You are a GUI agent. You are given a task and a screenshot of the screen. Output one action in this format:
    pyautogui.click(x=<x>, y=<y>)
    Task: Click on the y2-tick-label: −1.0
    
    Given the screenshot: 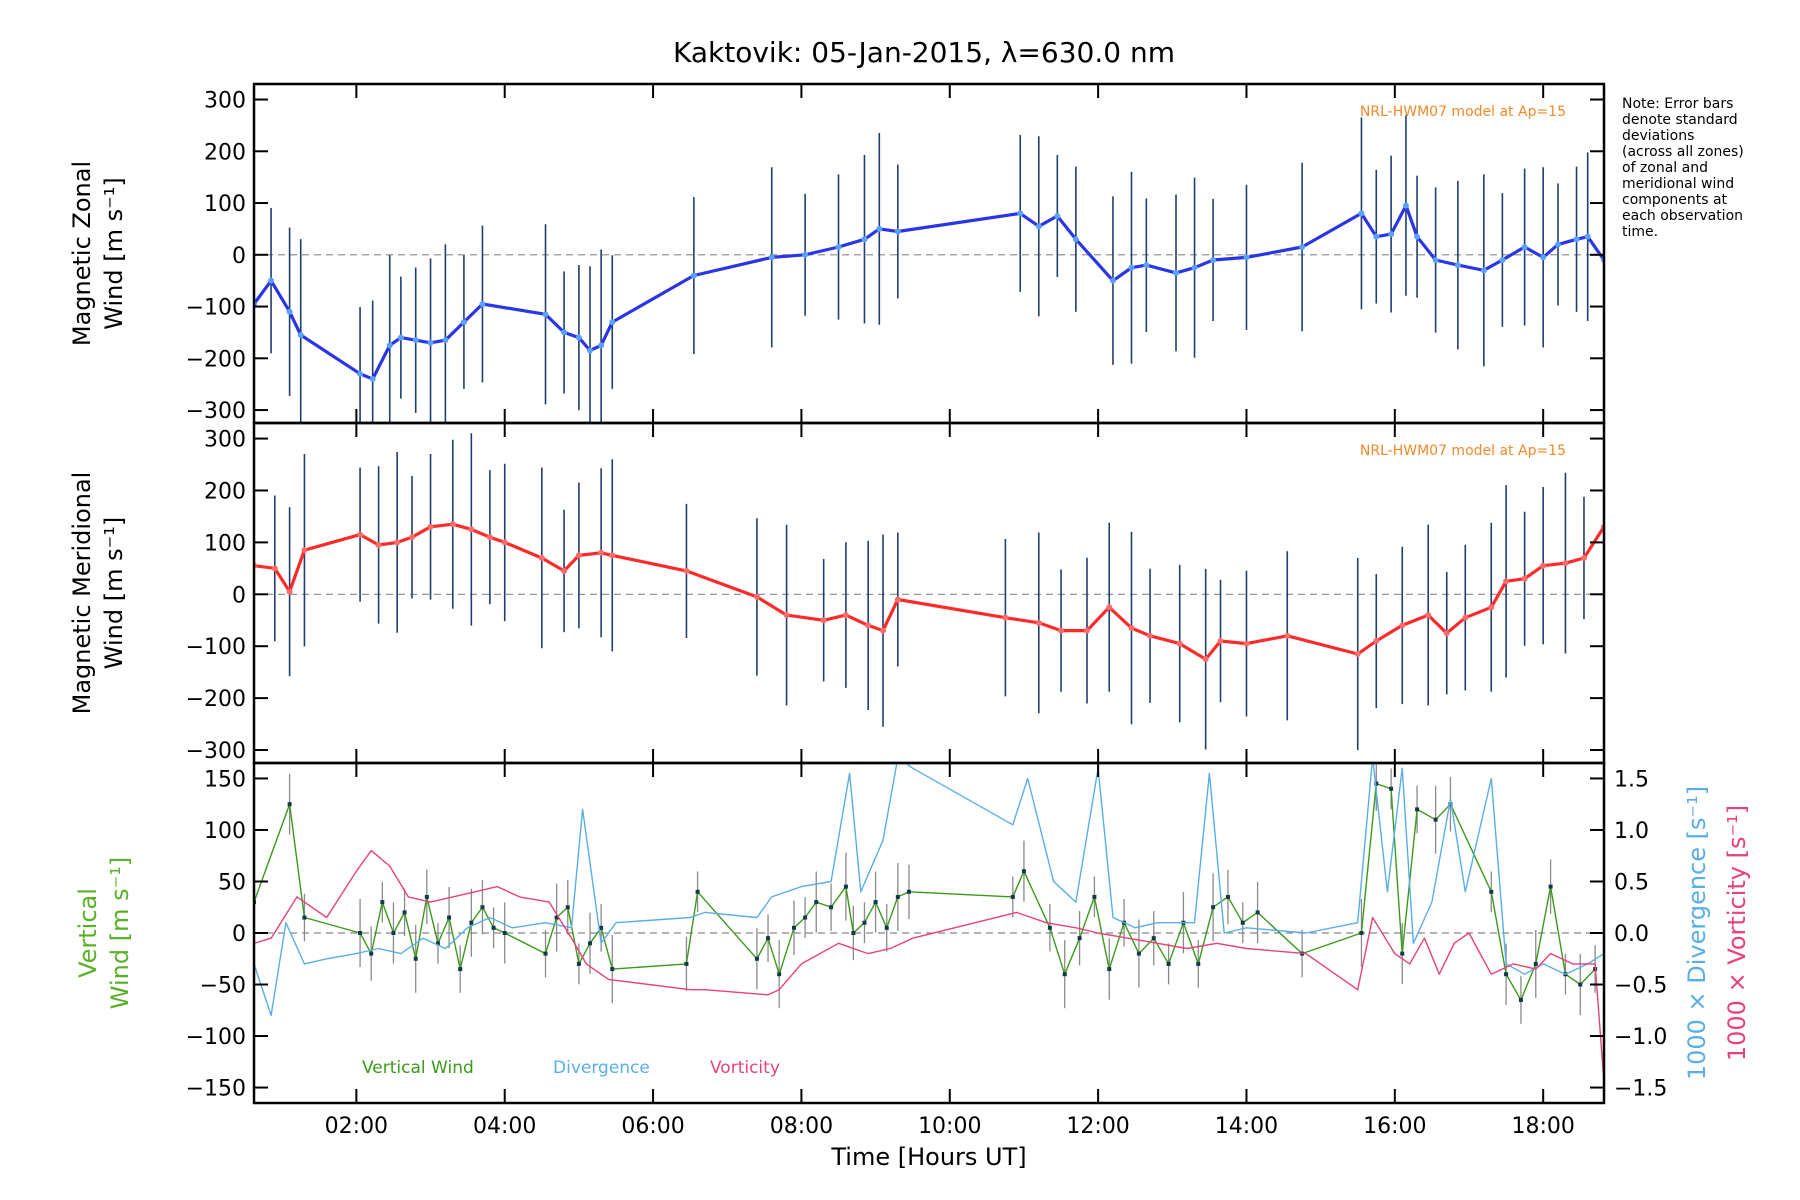 What is the action you would take?
    pyautogui.click(x=1640, y=1037)
    